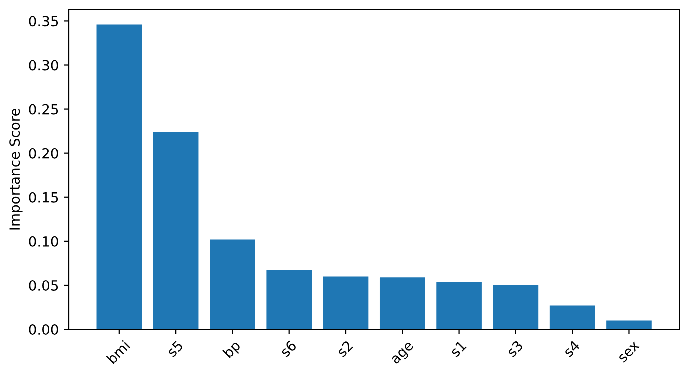 This screenshot has height=390, width=690. I want to click on x-tick-label: sex, so click(629, 353).